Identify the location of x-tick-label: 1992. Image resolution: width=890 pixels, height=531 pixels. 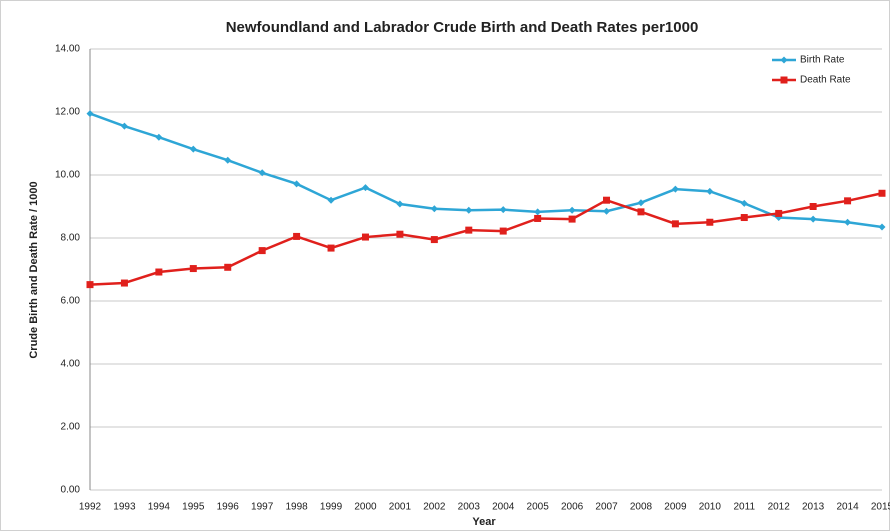
(90, 507).